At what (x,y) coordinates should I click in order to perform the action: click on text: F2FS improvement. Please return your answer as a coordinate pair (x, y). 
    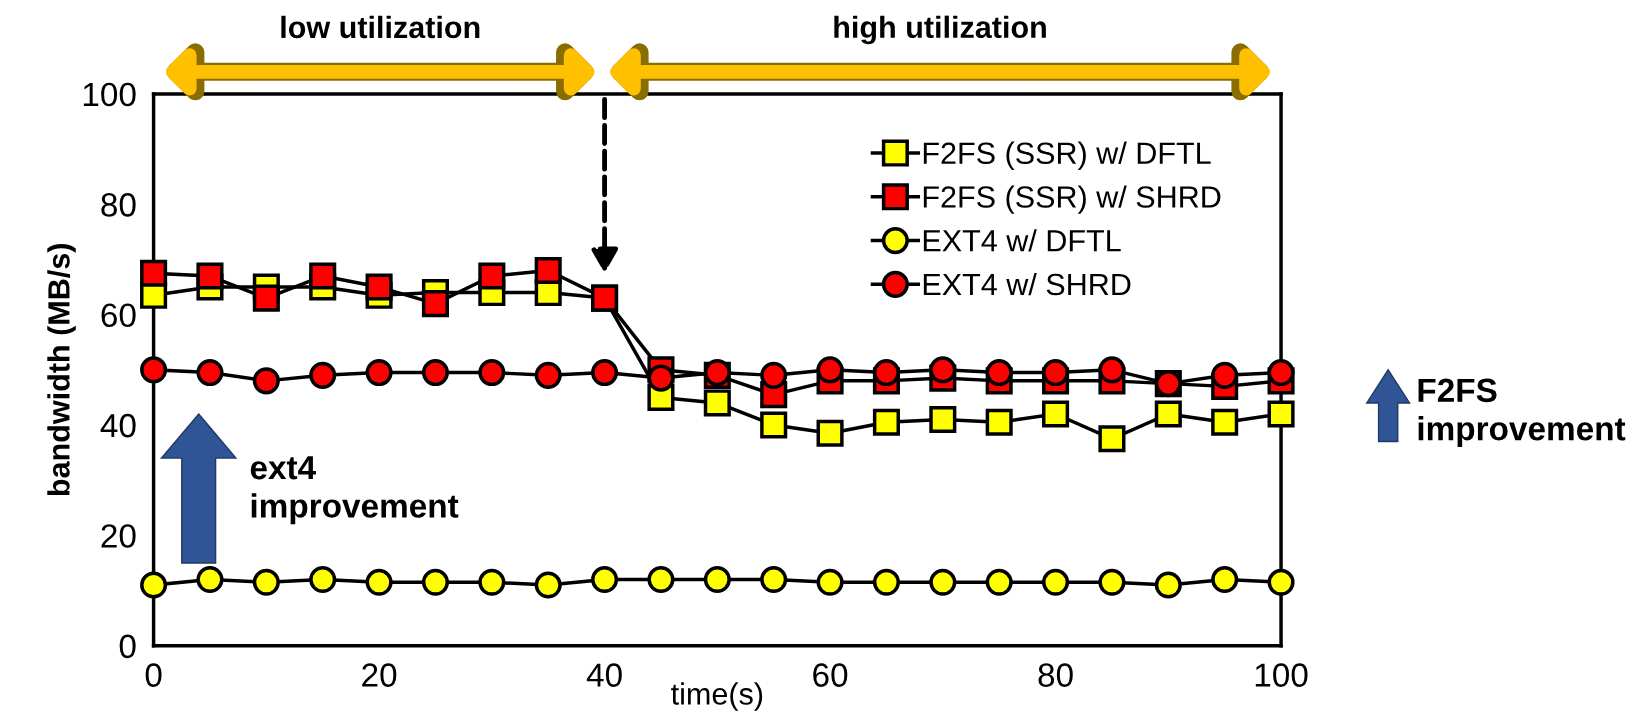
    Looking at the image, I should click on (1522, 413).